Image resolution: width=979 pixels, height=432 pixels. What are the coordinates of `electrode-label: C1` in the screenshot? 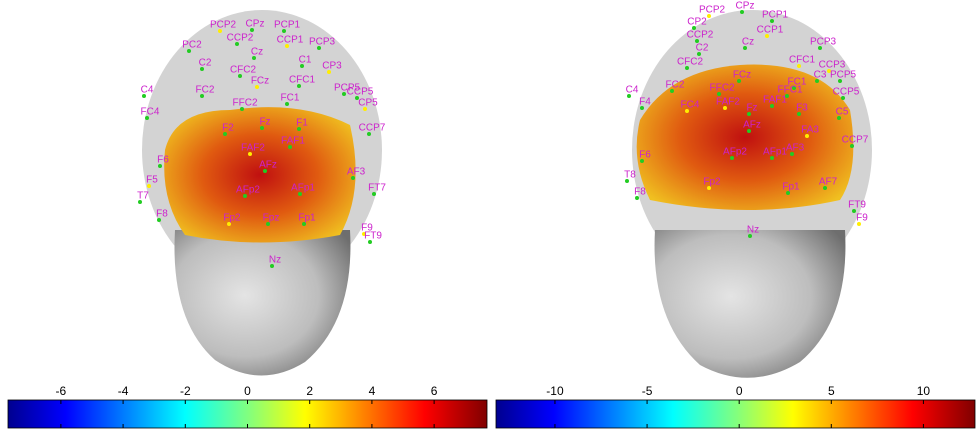 It's located at (305, 60).